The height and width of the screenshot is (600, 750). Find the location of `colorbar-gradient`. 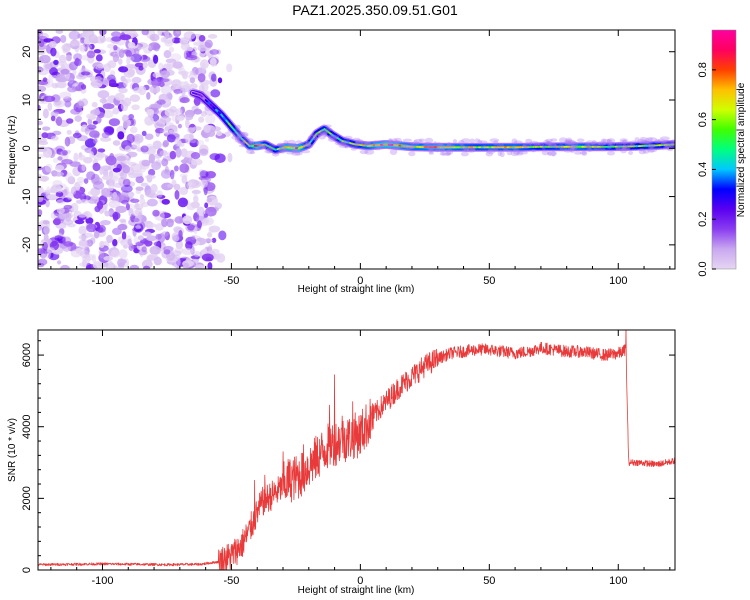

colorbar-gradient is located at coordinates (724, 149).